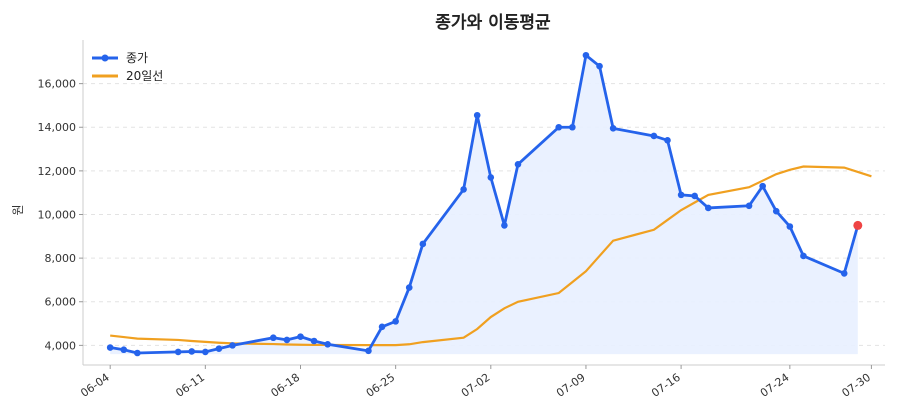 This screenshot has width=900, height=420. Describe the element at coordinates (95, 385) in the screenshot. I see `x-tick-label: 06-04` at that location.